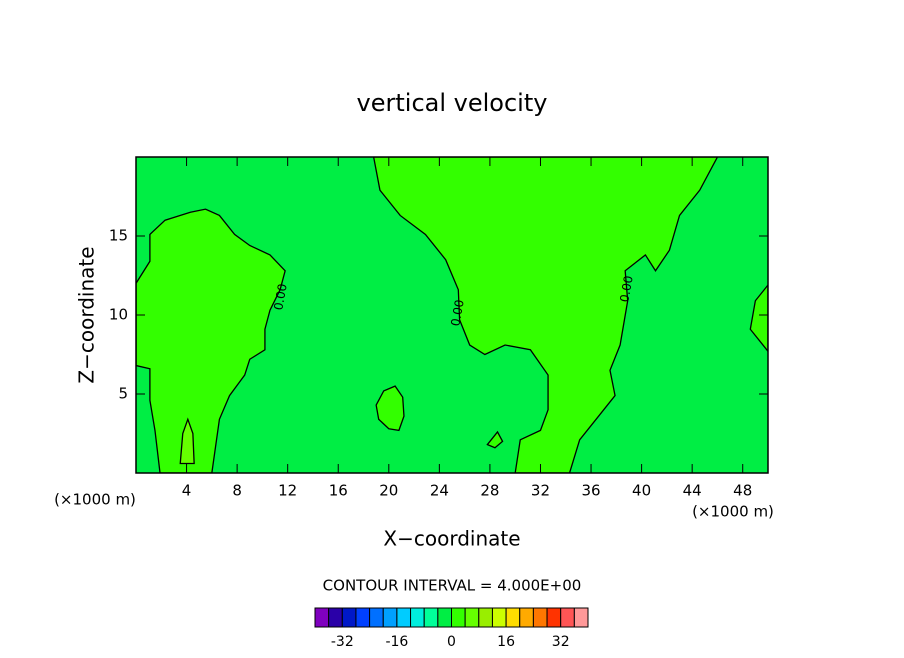 This screenshot has width=904, height=658. What do you see at coordinates (87, 314) in the screenshot?
I see `y-axis-label: Z−coordinate` at bounding box center [87, 314].